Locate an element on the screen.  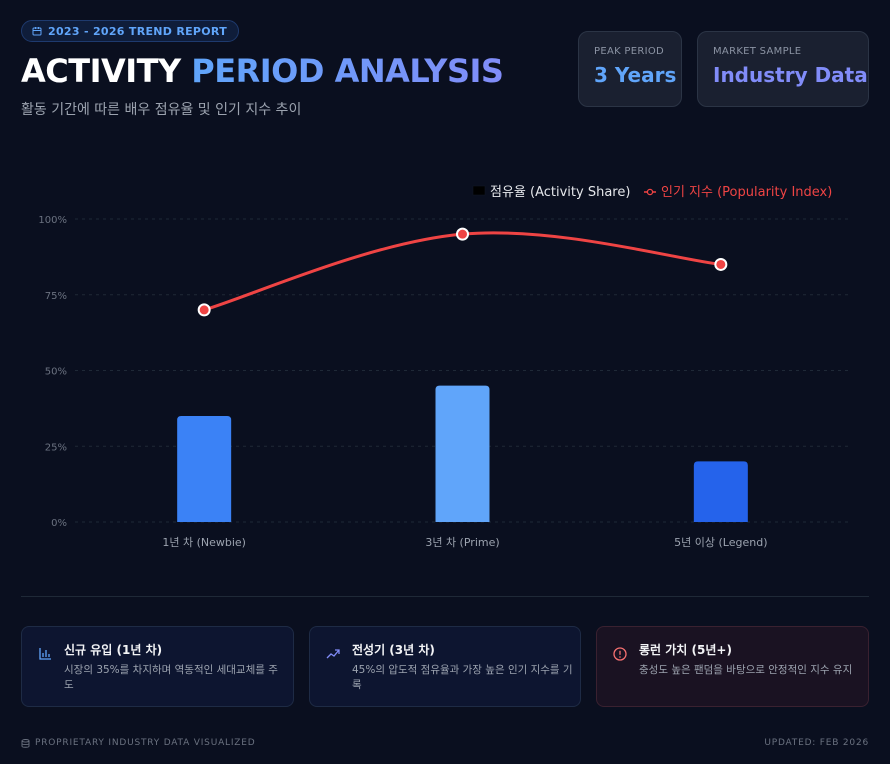
badge-text: 2023 - 2026 TREND REPORT is located at coordinates (138, 31).